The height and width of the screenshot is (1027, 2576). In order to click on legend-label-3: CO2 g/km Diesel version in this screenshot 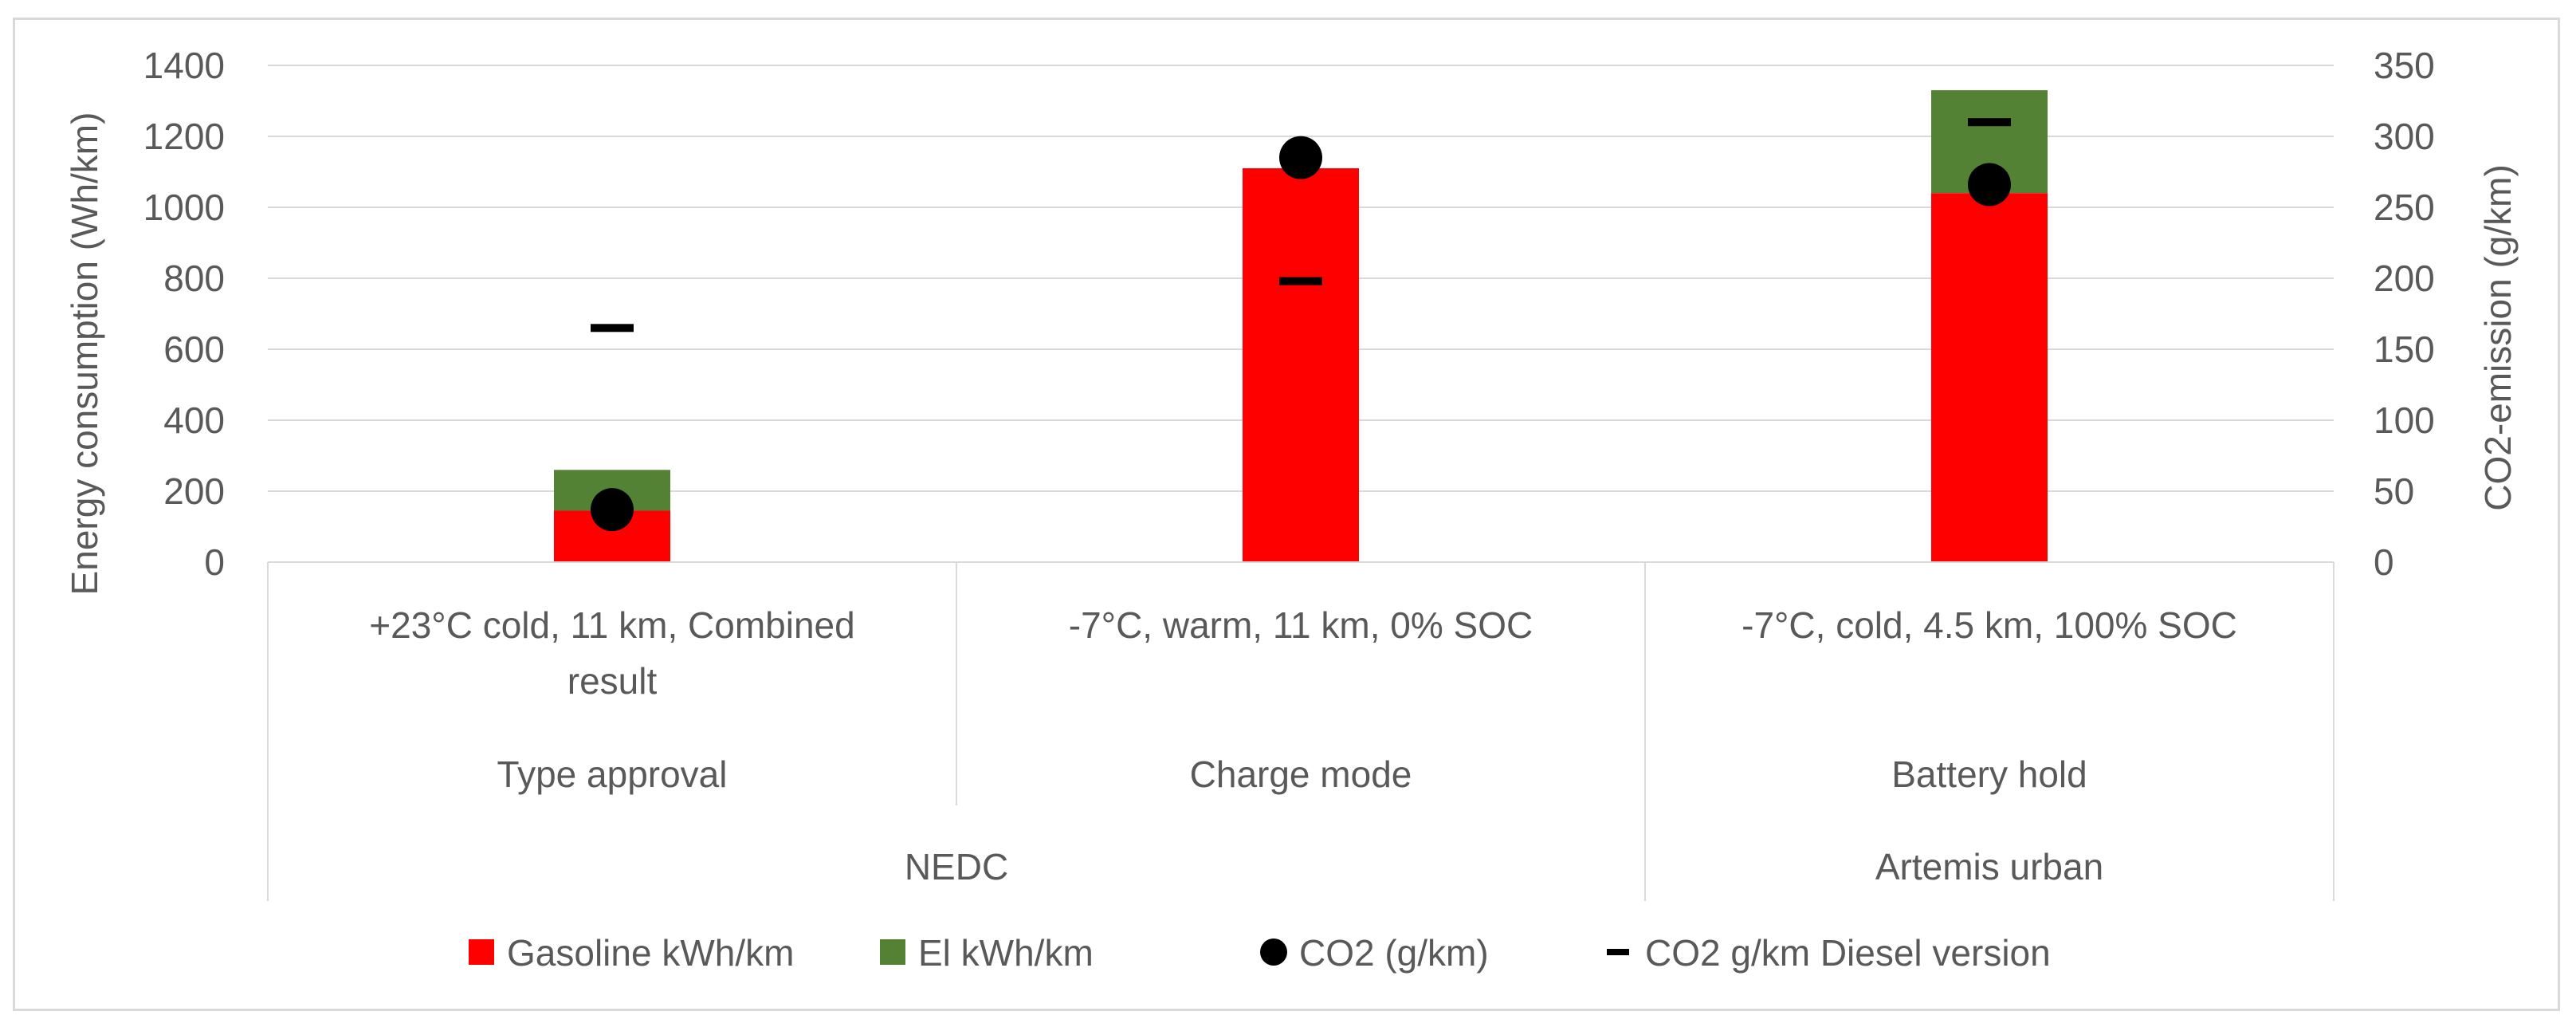, I will do `click(1848, 953)`.